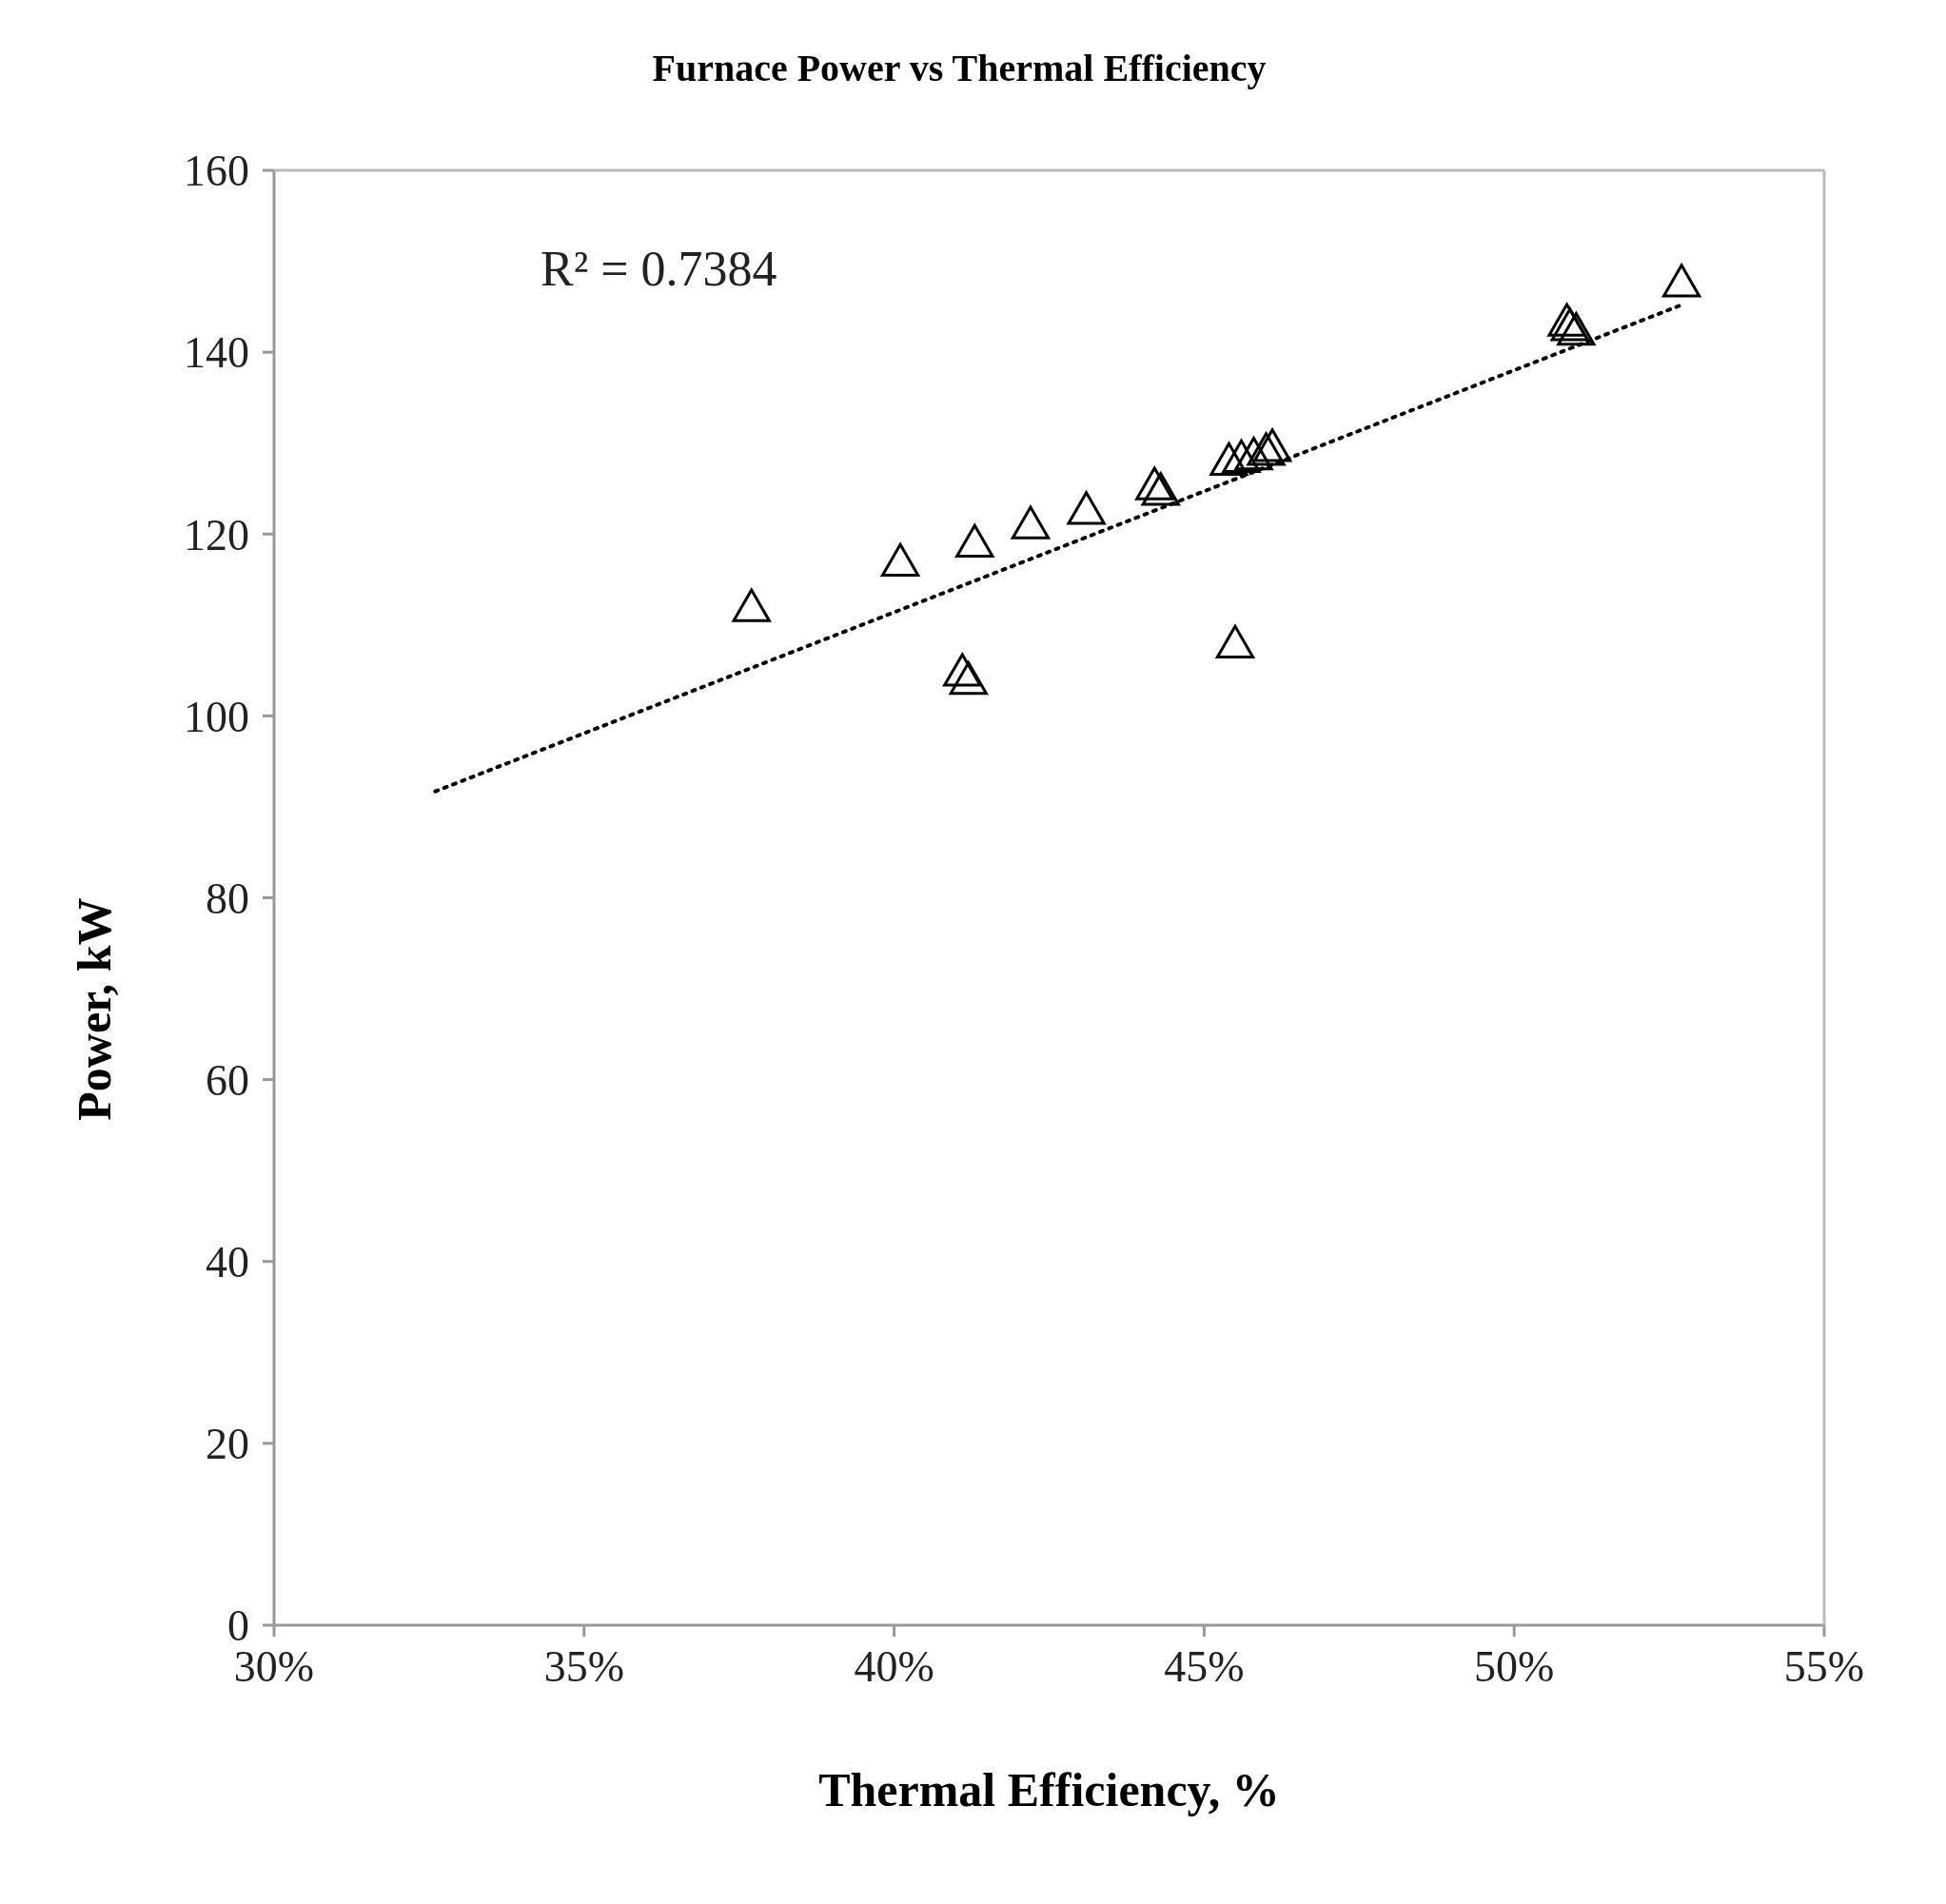 The height and width of the screenshot is (1904, 1946). Describe the element at coordinates (216, 171) in the screenshot. I see `y-tick-label: 160` at that location.